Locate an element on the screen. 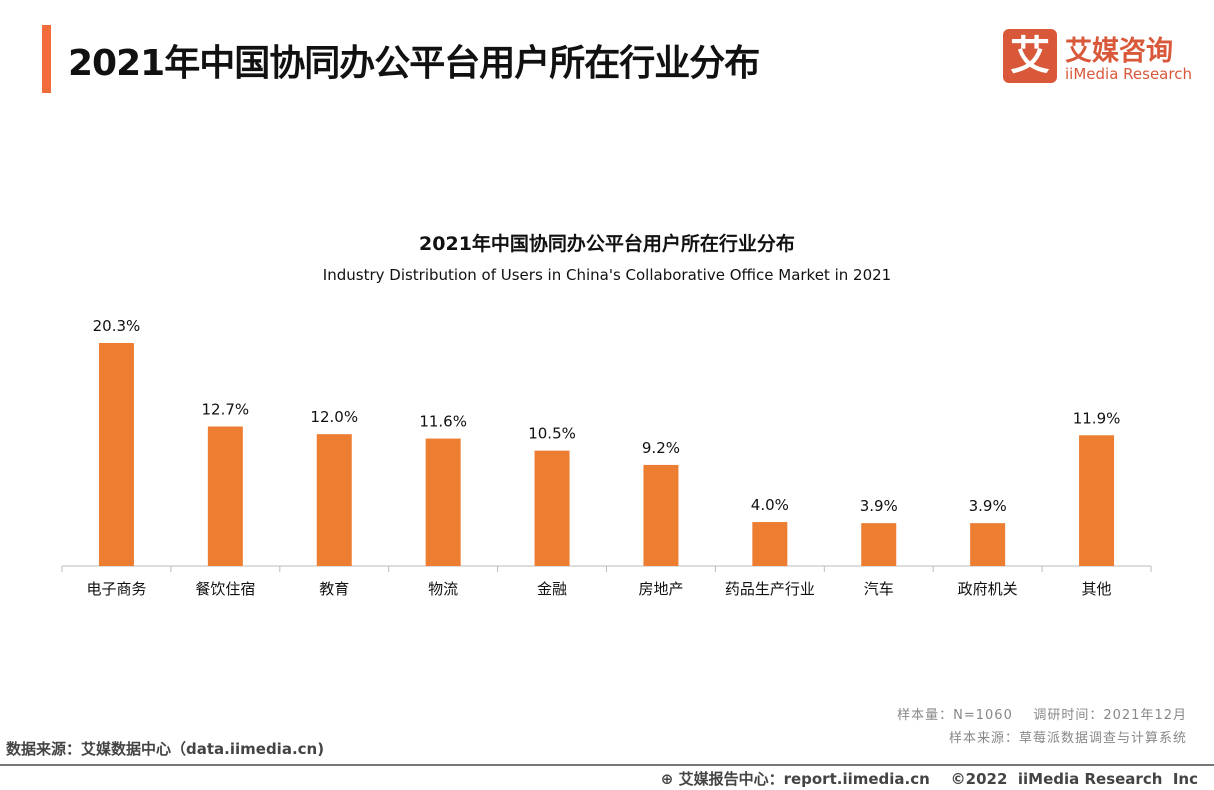  category-label: 政府机关 is located at coordinates (988, 589).